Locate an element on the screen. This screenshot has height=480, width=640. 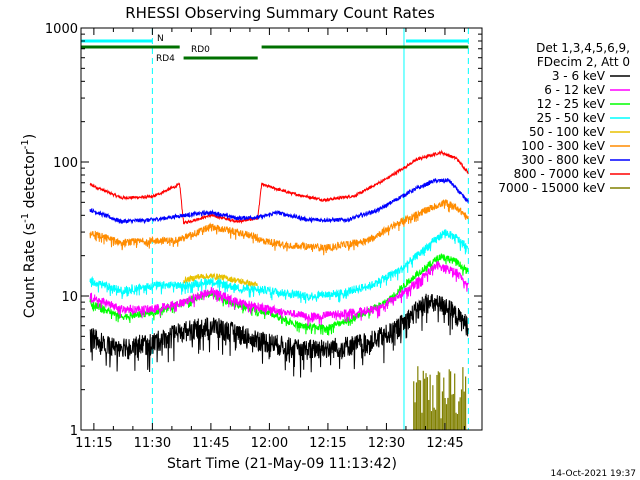
x-tick-label: 11:45 is located at coordinates (210, 443).